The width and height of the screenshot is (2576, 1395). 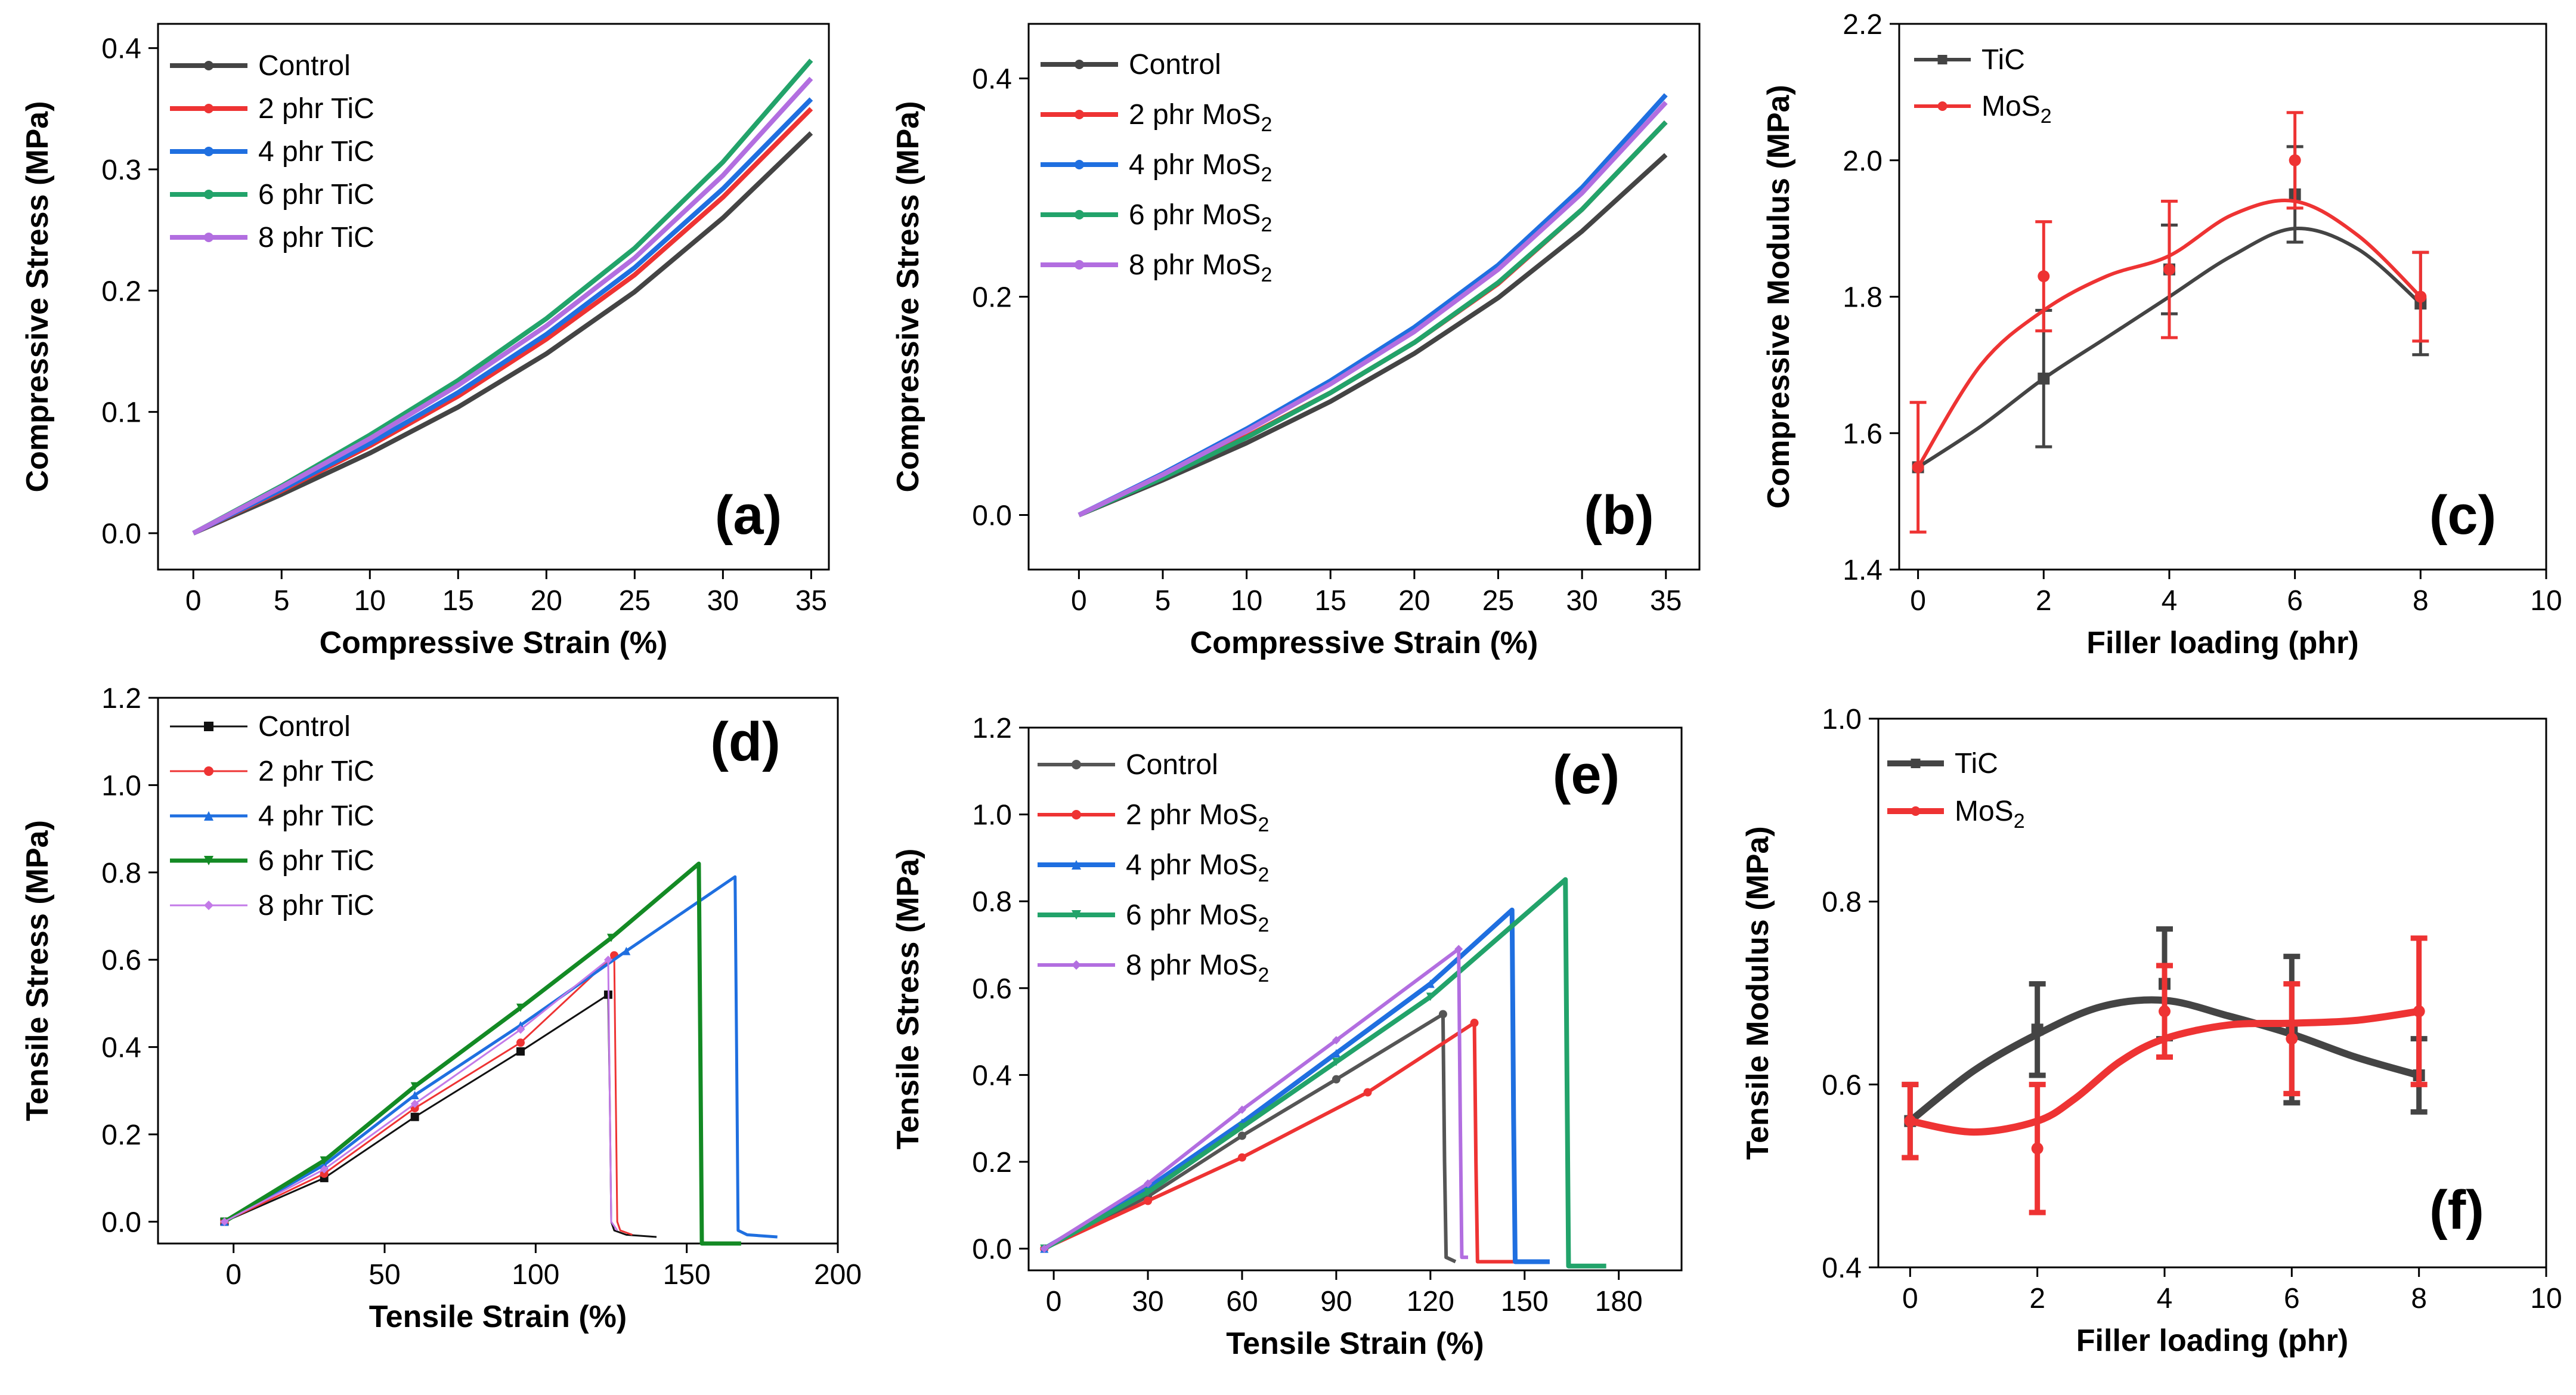 I want to click on x-tick-label: 20, so click(x=547, y=601).